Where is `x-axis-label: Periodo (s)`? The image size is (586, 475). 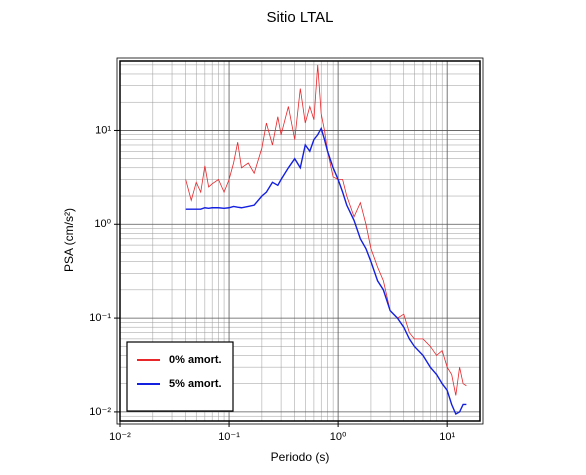
x-axis-label: Periodo (s) is located at coordinates (300, 457).